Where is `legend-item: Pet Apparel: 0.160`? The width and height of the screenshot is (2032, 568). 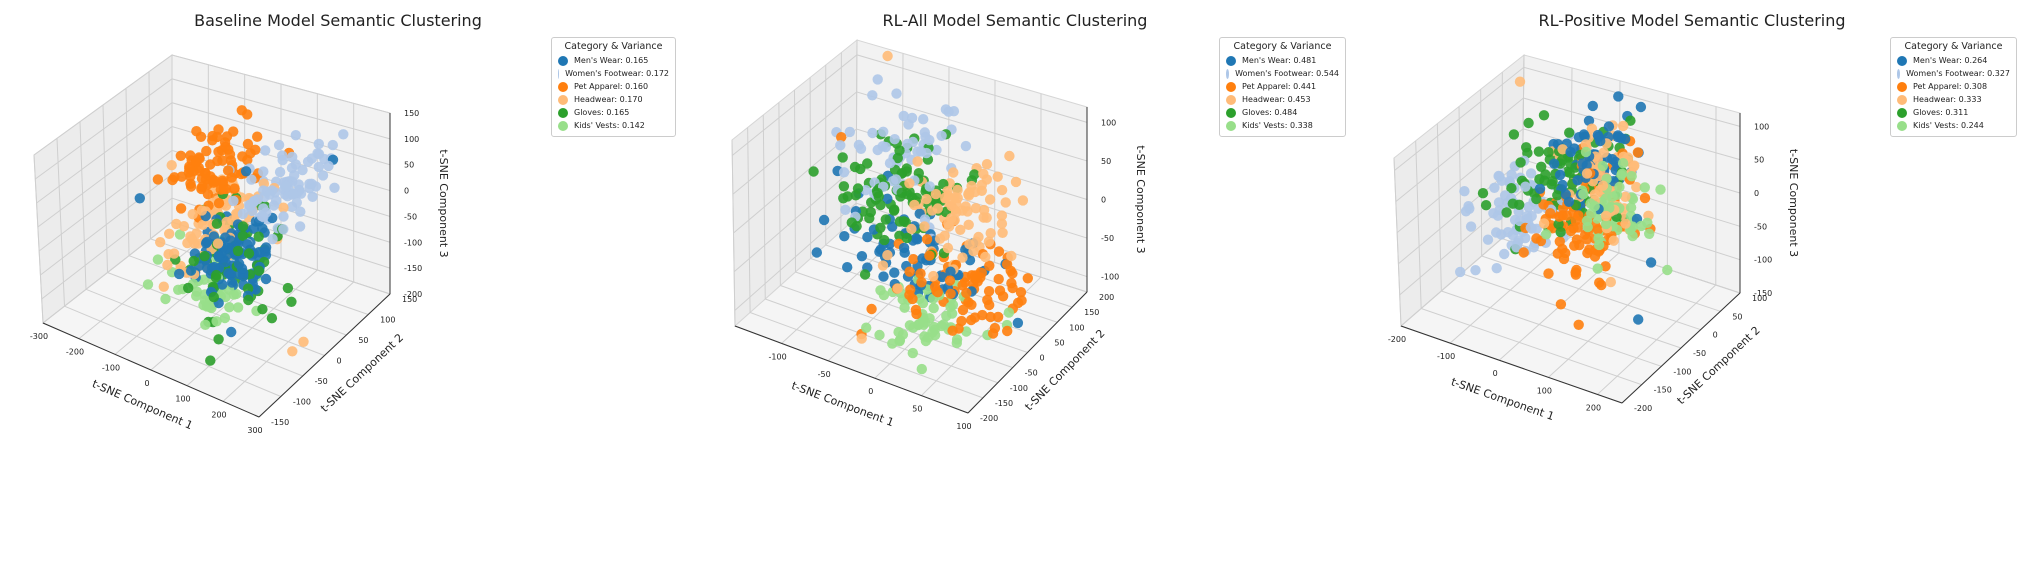
legend-item: Pet Apparel: 0.160 is located at coordinates (613, 86).